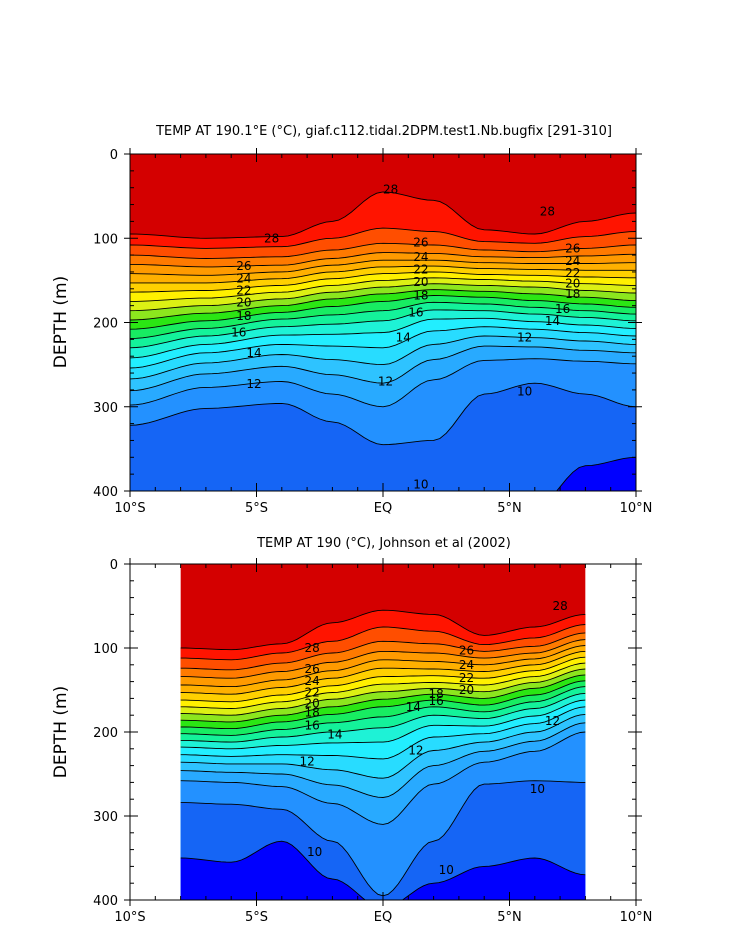 This screenshot has height=945, width=733. Describe the element at coordinates (256, 917) in the screenshot. I see `x-tick-label: 5°S` at that location.